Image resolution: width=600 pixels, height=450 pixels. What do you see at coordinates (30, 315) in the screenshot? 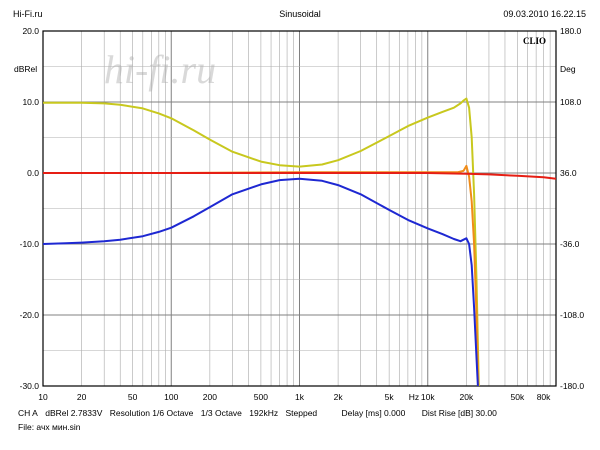
I see `y-tick-label: -20.0` at bounding box center [30, 315].